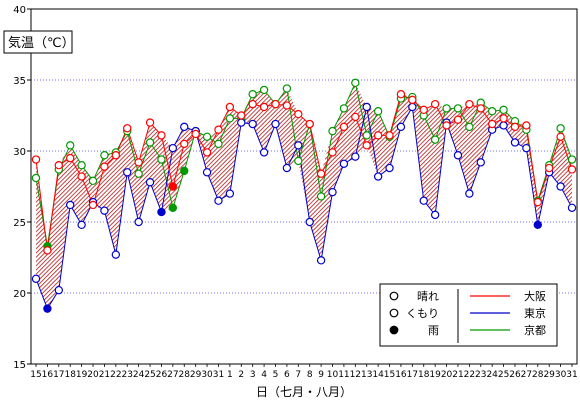  What do you see at coordinates (561, 375) in the screenshot?
I see `x-tick-label: 30` at bounding box center [561, 375].